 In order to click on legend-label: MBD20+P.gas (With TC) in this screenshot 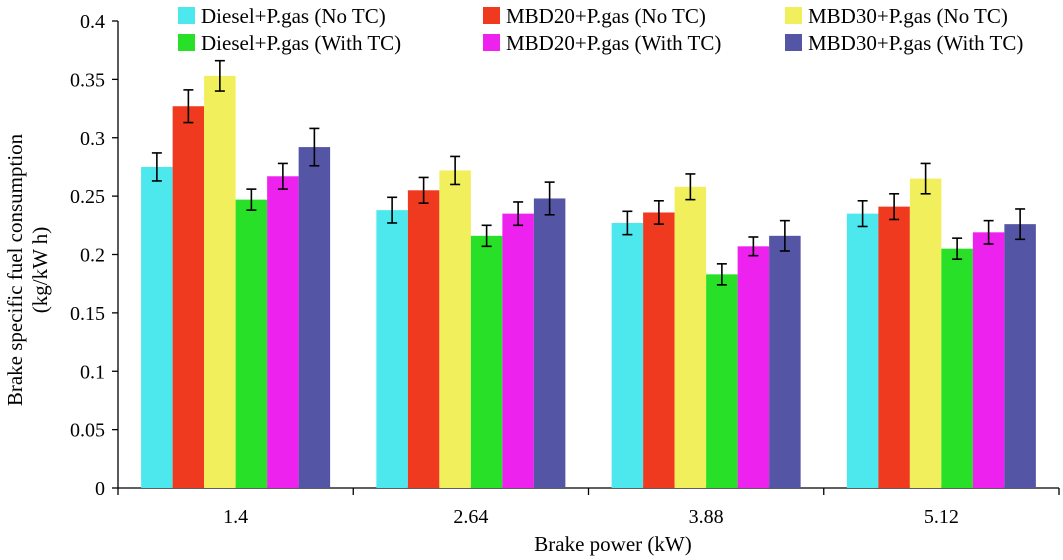, I will do `click(613, 43)`.